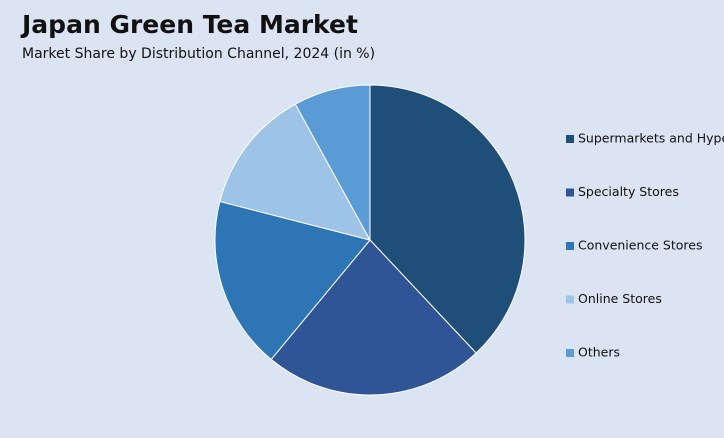 The height and width of the screenshot is (438, 724). Describe the element at coordinates (651, 138) in the screenshot. I see `legend-label: Supermarkets and Hypermarkets` at that location.